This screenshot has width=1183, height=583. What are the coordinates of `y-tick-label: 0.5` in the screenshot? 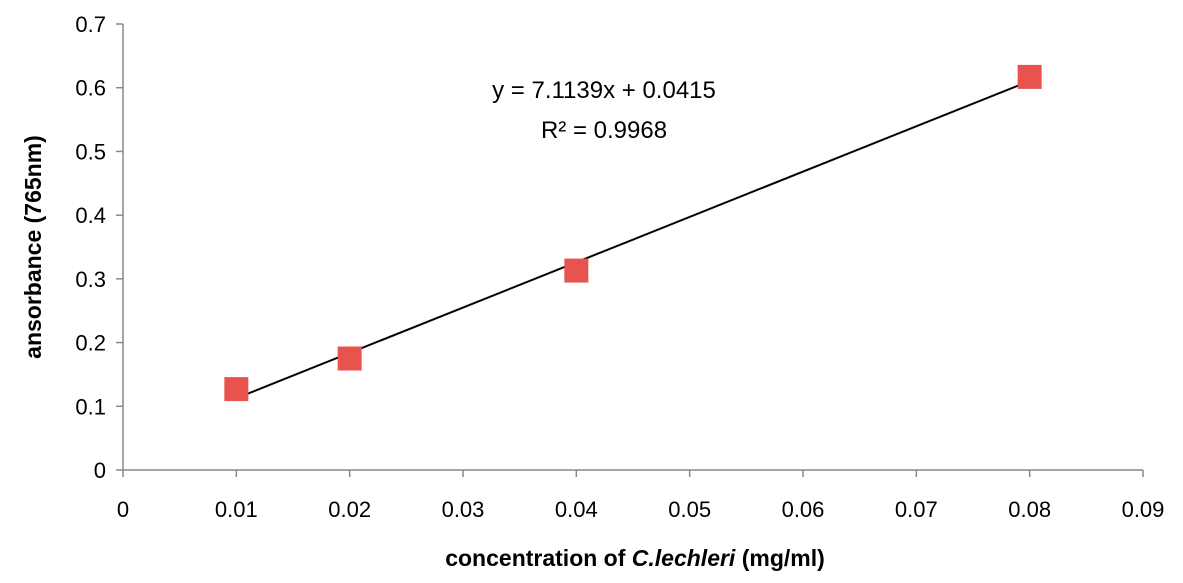 It's located at (90, 151).